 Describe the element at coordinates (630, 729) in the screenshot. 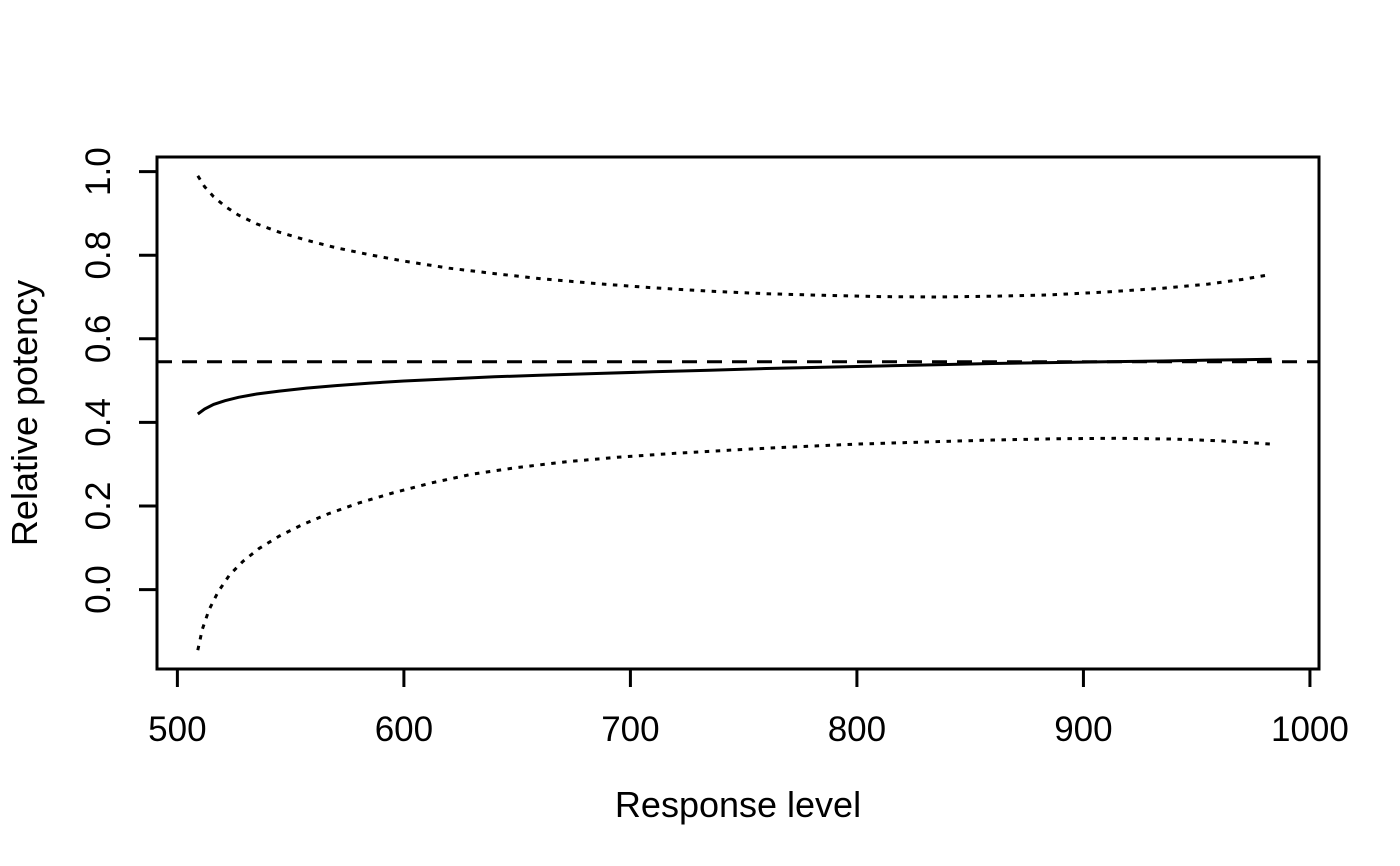

I see `x-axis-tick-label: 700` at that location.